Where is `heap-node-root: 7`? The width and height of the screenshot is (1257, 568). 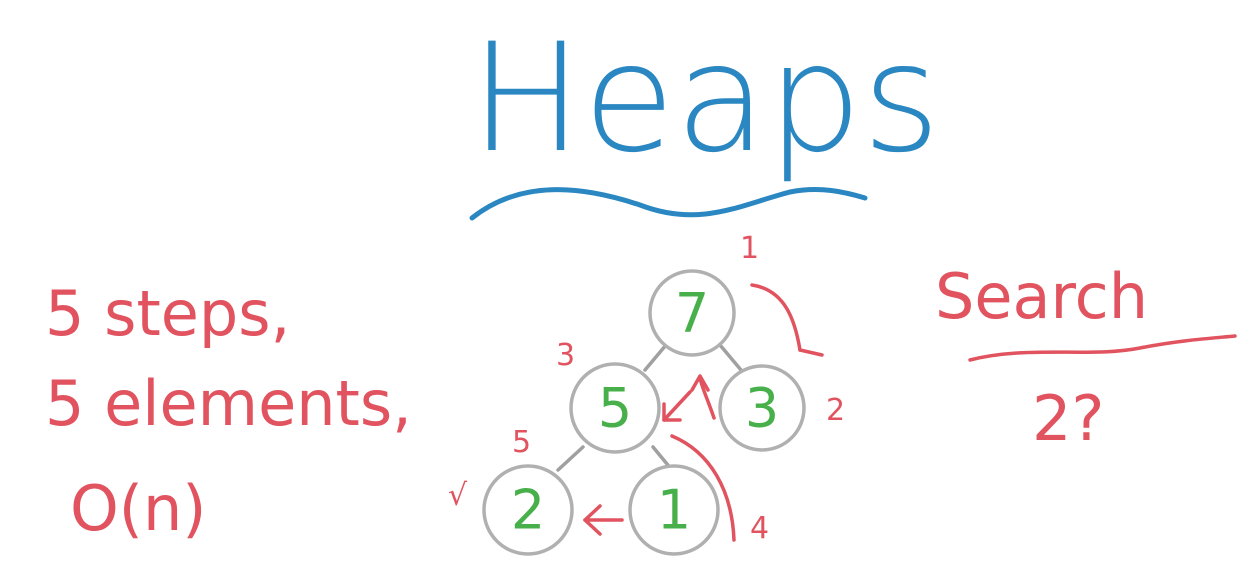 heap-node-root: 7 is located at coordinates (692, 313).